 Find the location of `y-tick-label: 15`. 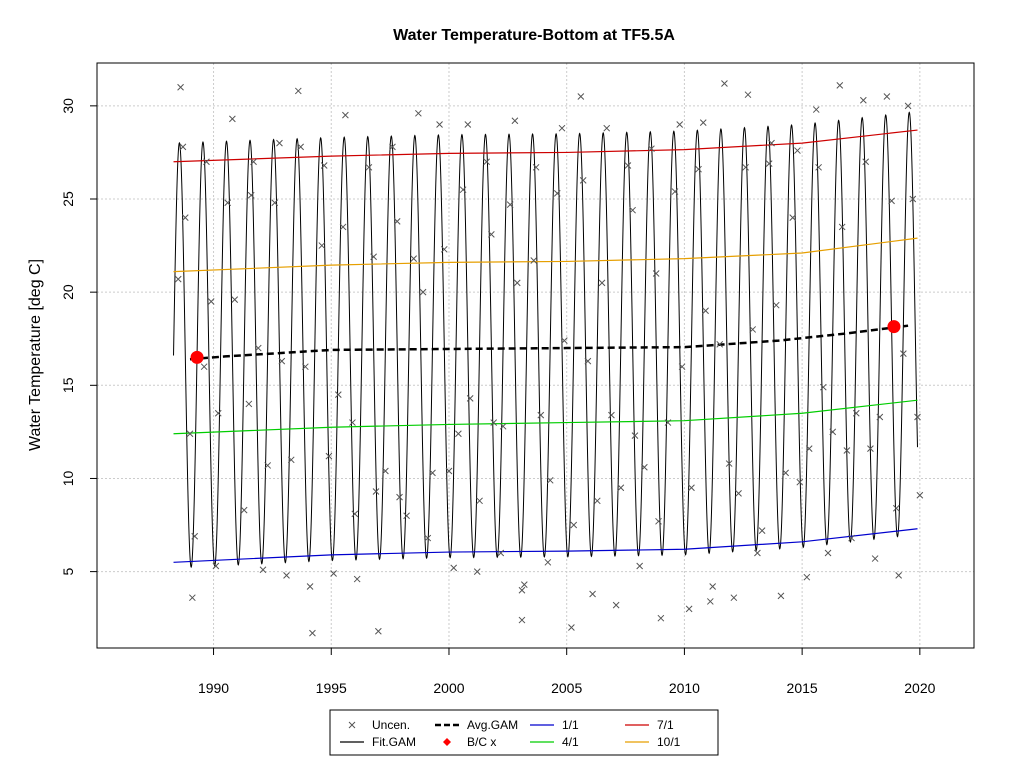

y-tick-label: 15 is located at coordinates (68, 385).